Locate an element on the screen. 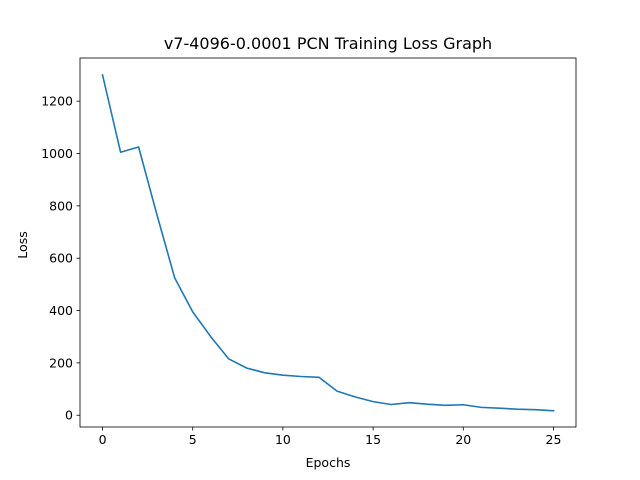  x-tick-label: 10 is located at coordinates (283, 439).